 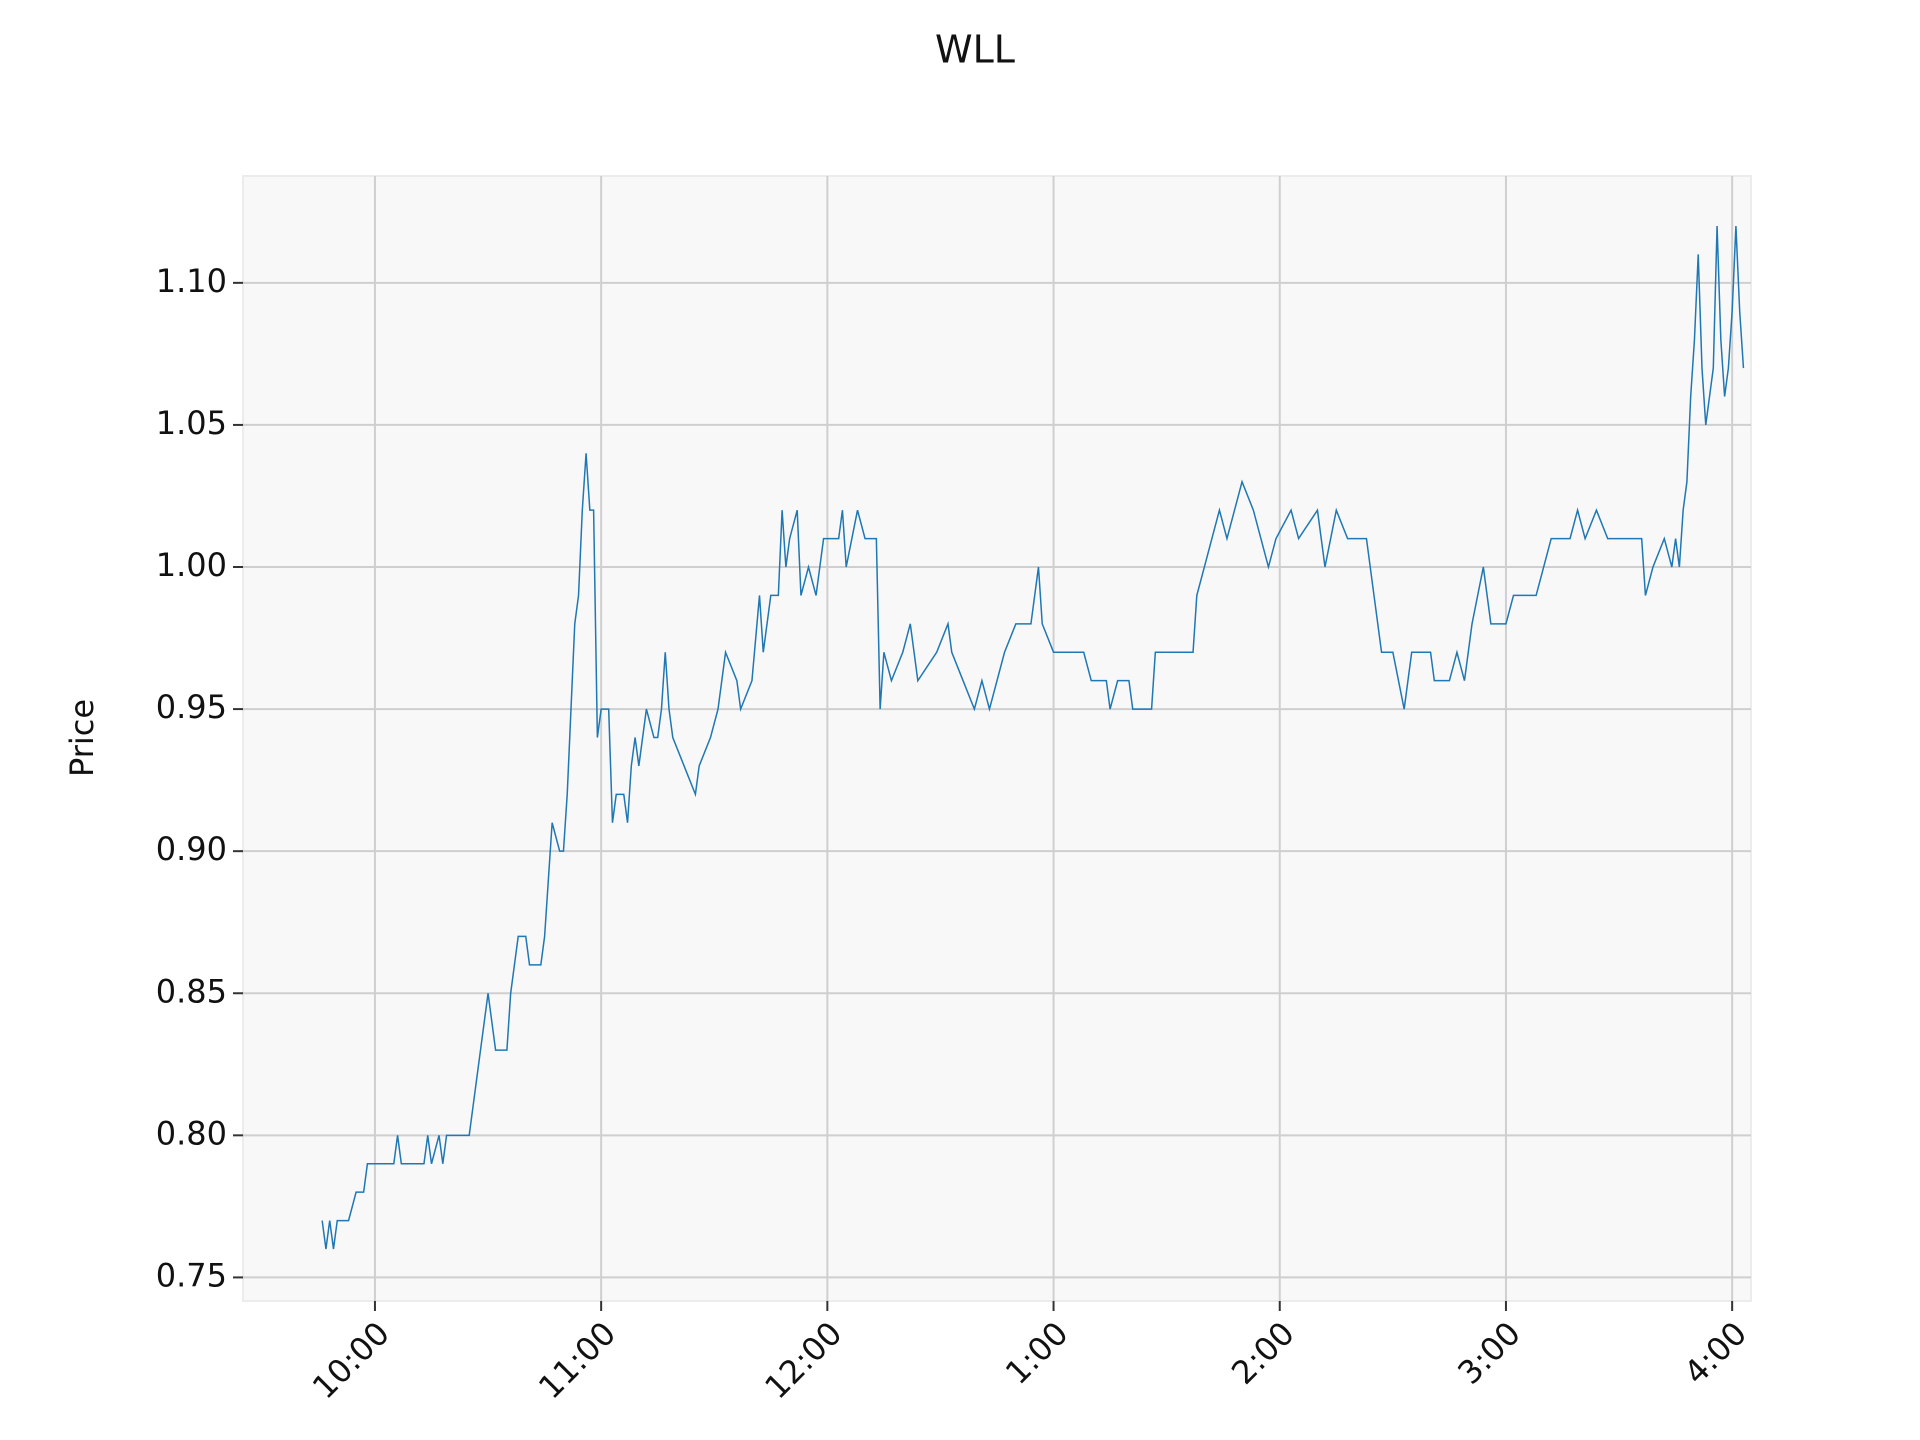 What do you see at coordinates (191, 991) in the screenshot?
I see `y-tick-label: 0.85` at bounding box center [191, 991].